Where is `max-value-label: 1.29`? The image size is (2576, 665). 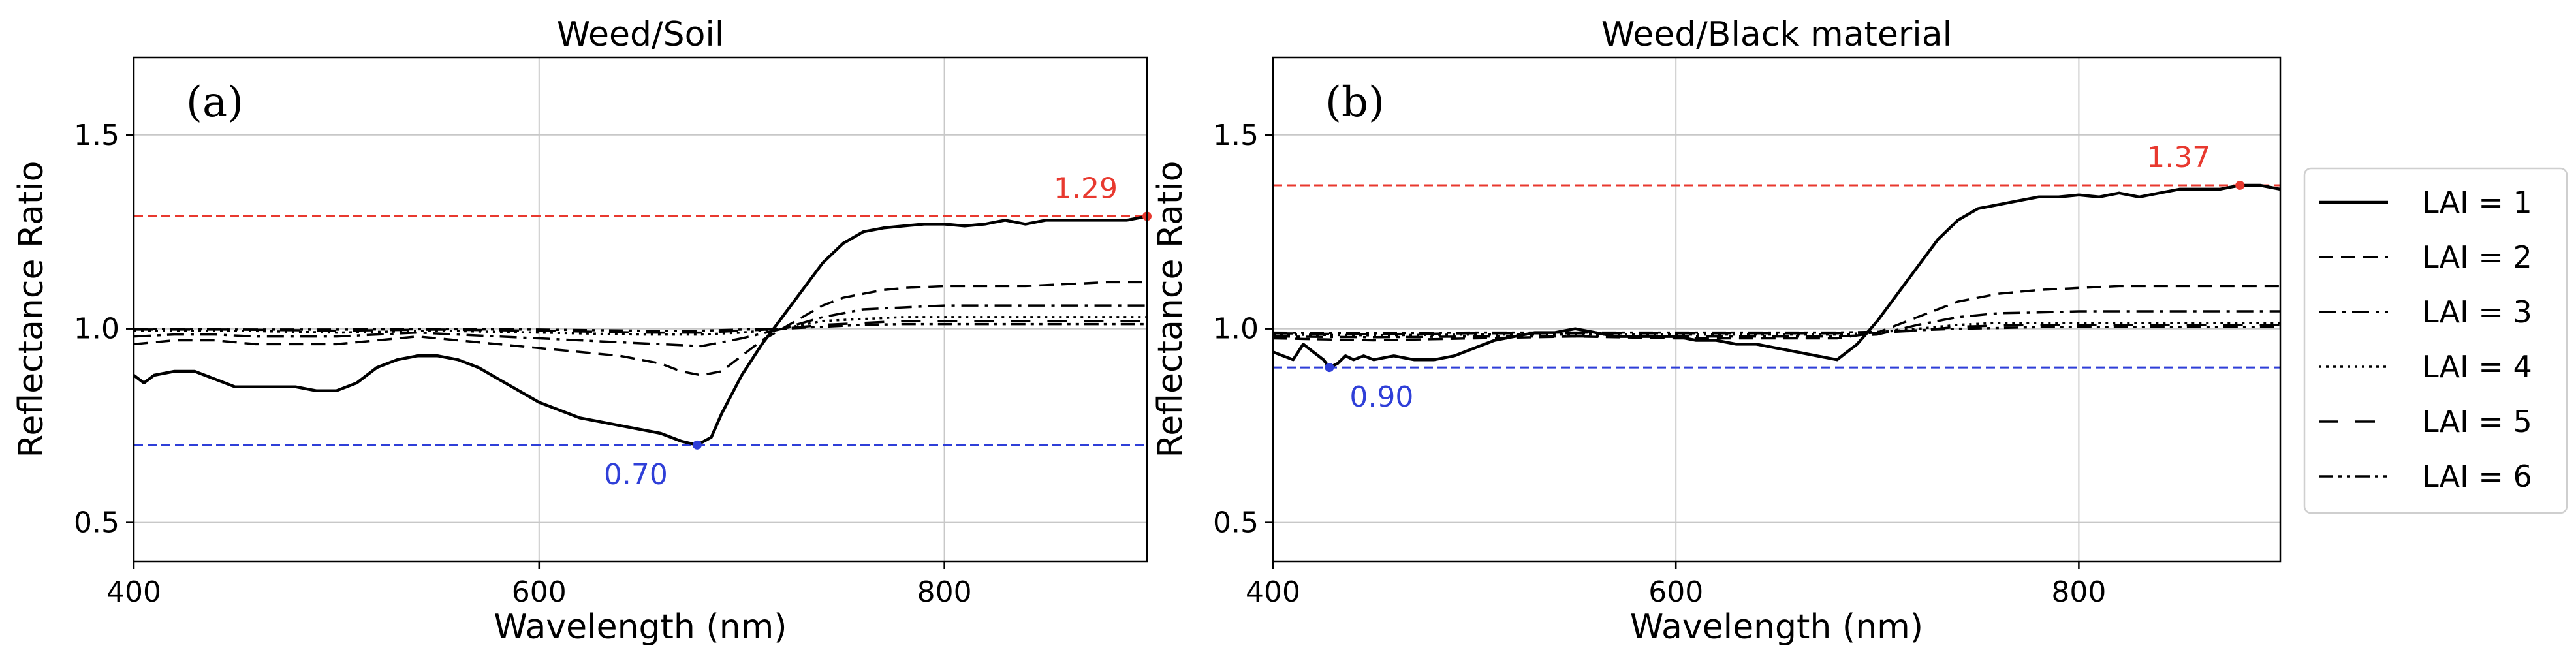 max-value-label: 1.29 is located at coordinates (1086, 188).